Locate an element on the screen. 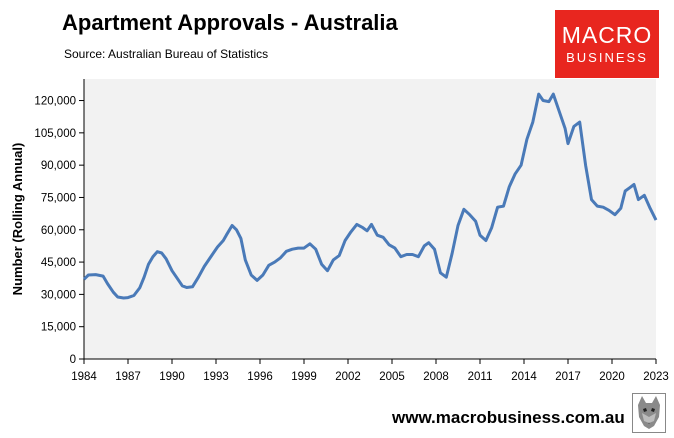 This screenshot has height=438, width=674. x-tick-label: 2005 is located at coordinates (392, 377).